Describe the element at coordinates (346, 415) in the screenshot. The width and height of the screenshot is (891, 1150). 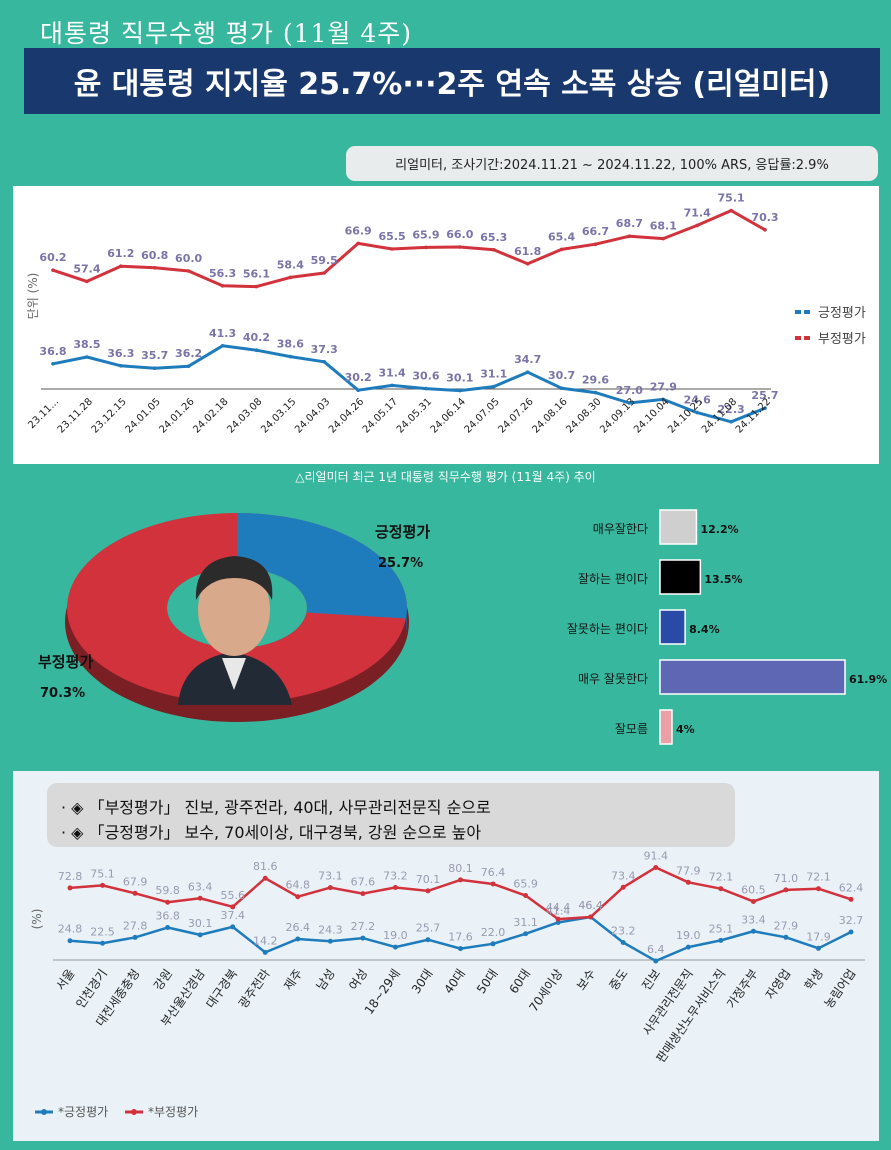
I see `trend-tick-label: 24.04.26` at that location.